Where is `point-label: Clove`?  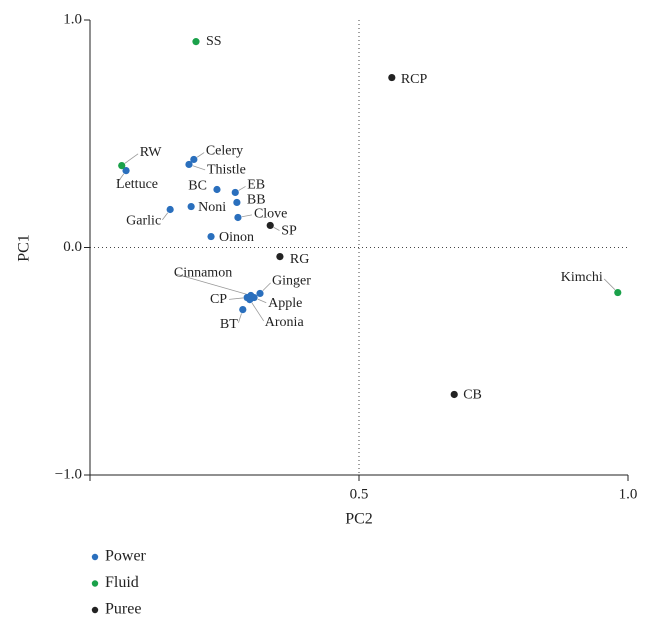 point-label: Clove is located at coordinates (270, 214).